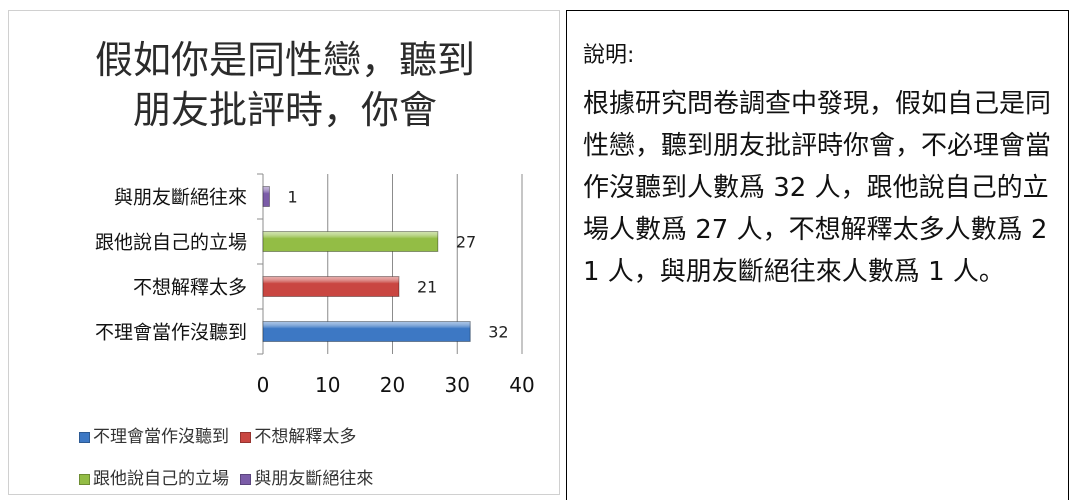 The image size is (1075, 500). I want to click on legend-item-cut-ties: 與朋友斷絕往來, so click(306, 479).